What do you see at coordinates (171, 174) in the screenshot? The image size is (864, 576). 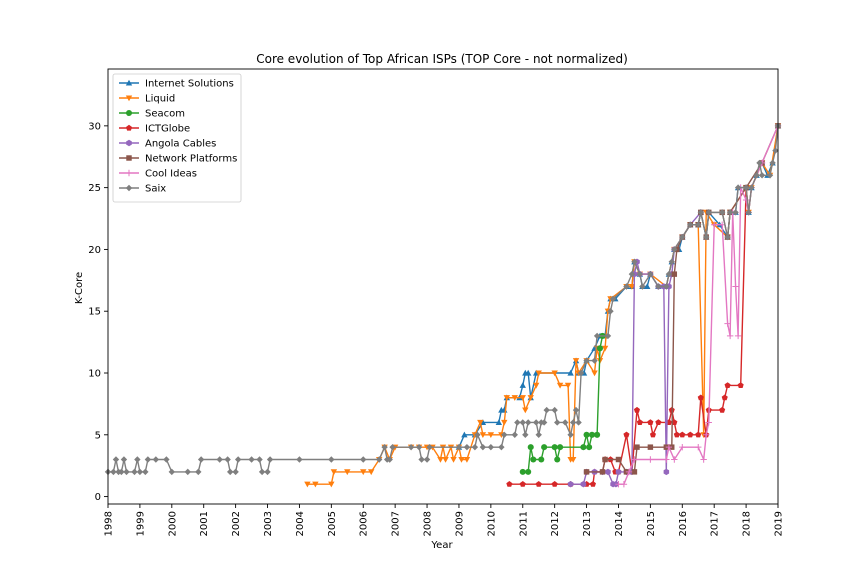 I see `legend-label: Cool Ideas` at bounding box center [171, 174].